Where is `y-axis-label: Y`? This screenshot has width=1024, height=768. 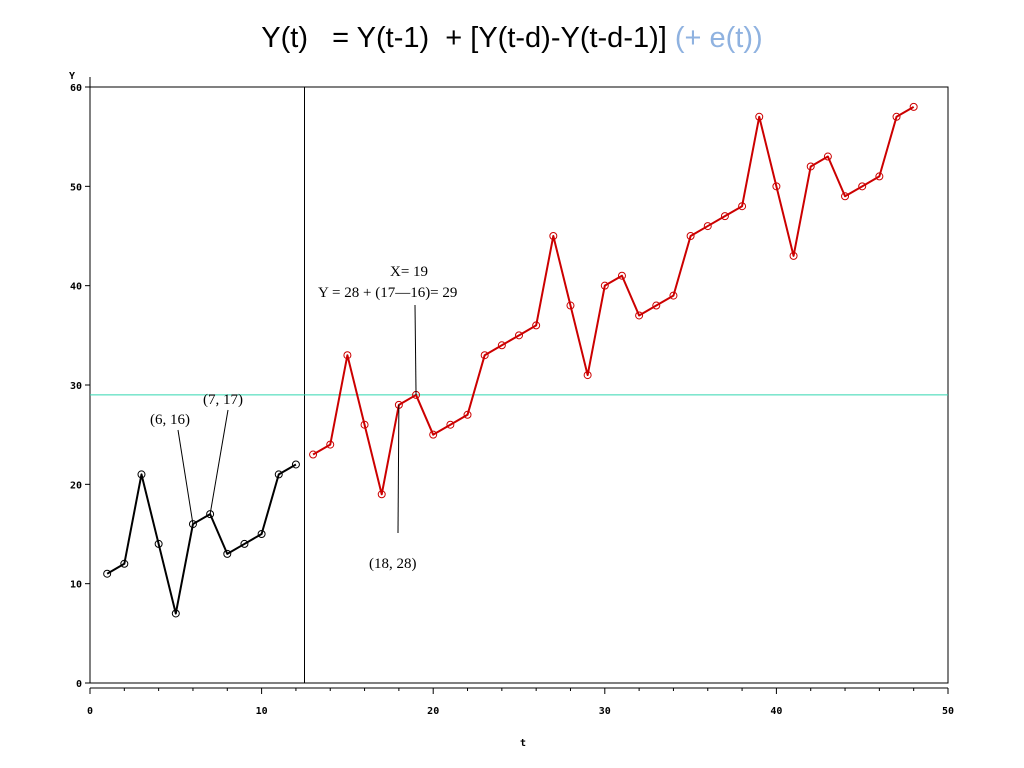 y-axis-label: Y is located at coordinates (72, 76).